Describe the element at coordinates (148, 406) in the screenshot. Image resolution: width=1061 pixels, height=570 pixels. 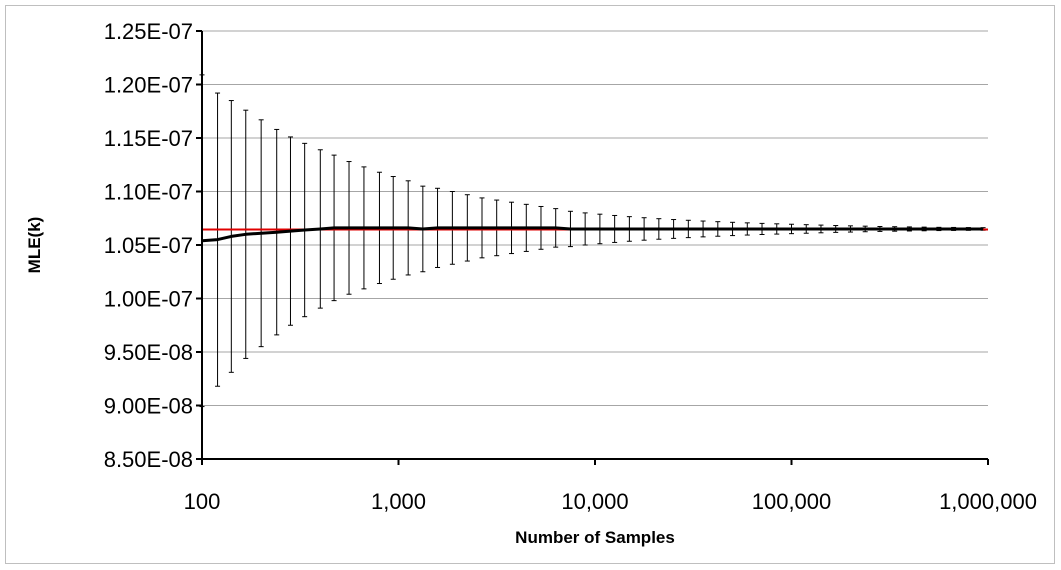
I see `y-tick-label: 9.00E-08` at that location.